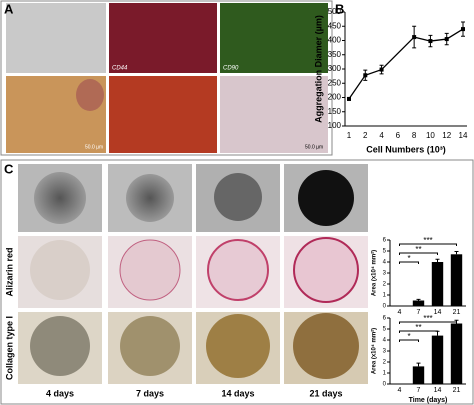  Describe the element at coordinates (446, 135) in the screenshot. I see `x-tick-label: 12` at that location.